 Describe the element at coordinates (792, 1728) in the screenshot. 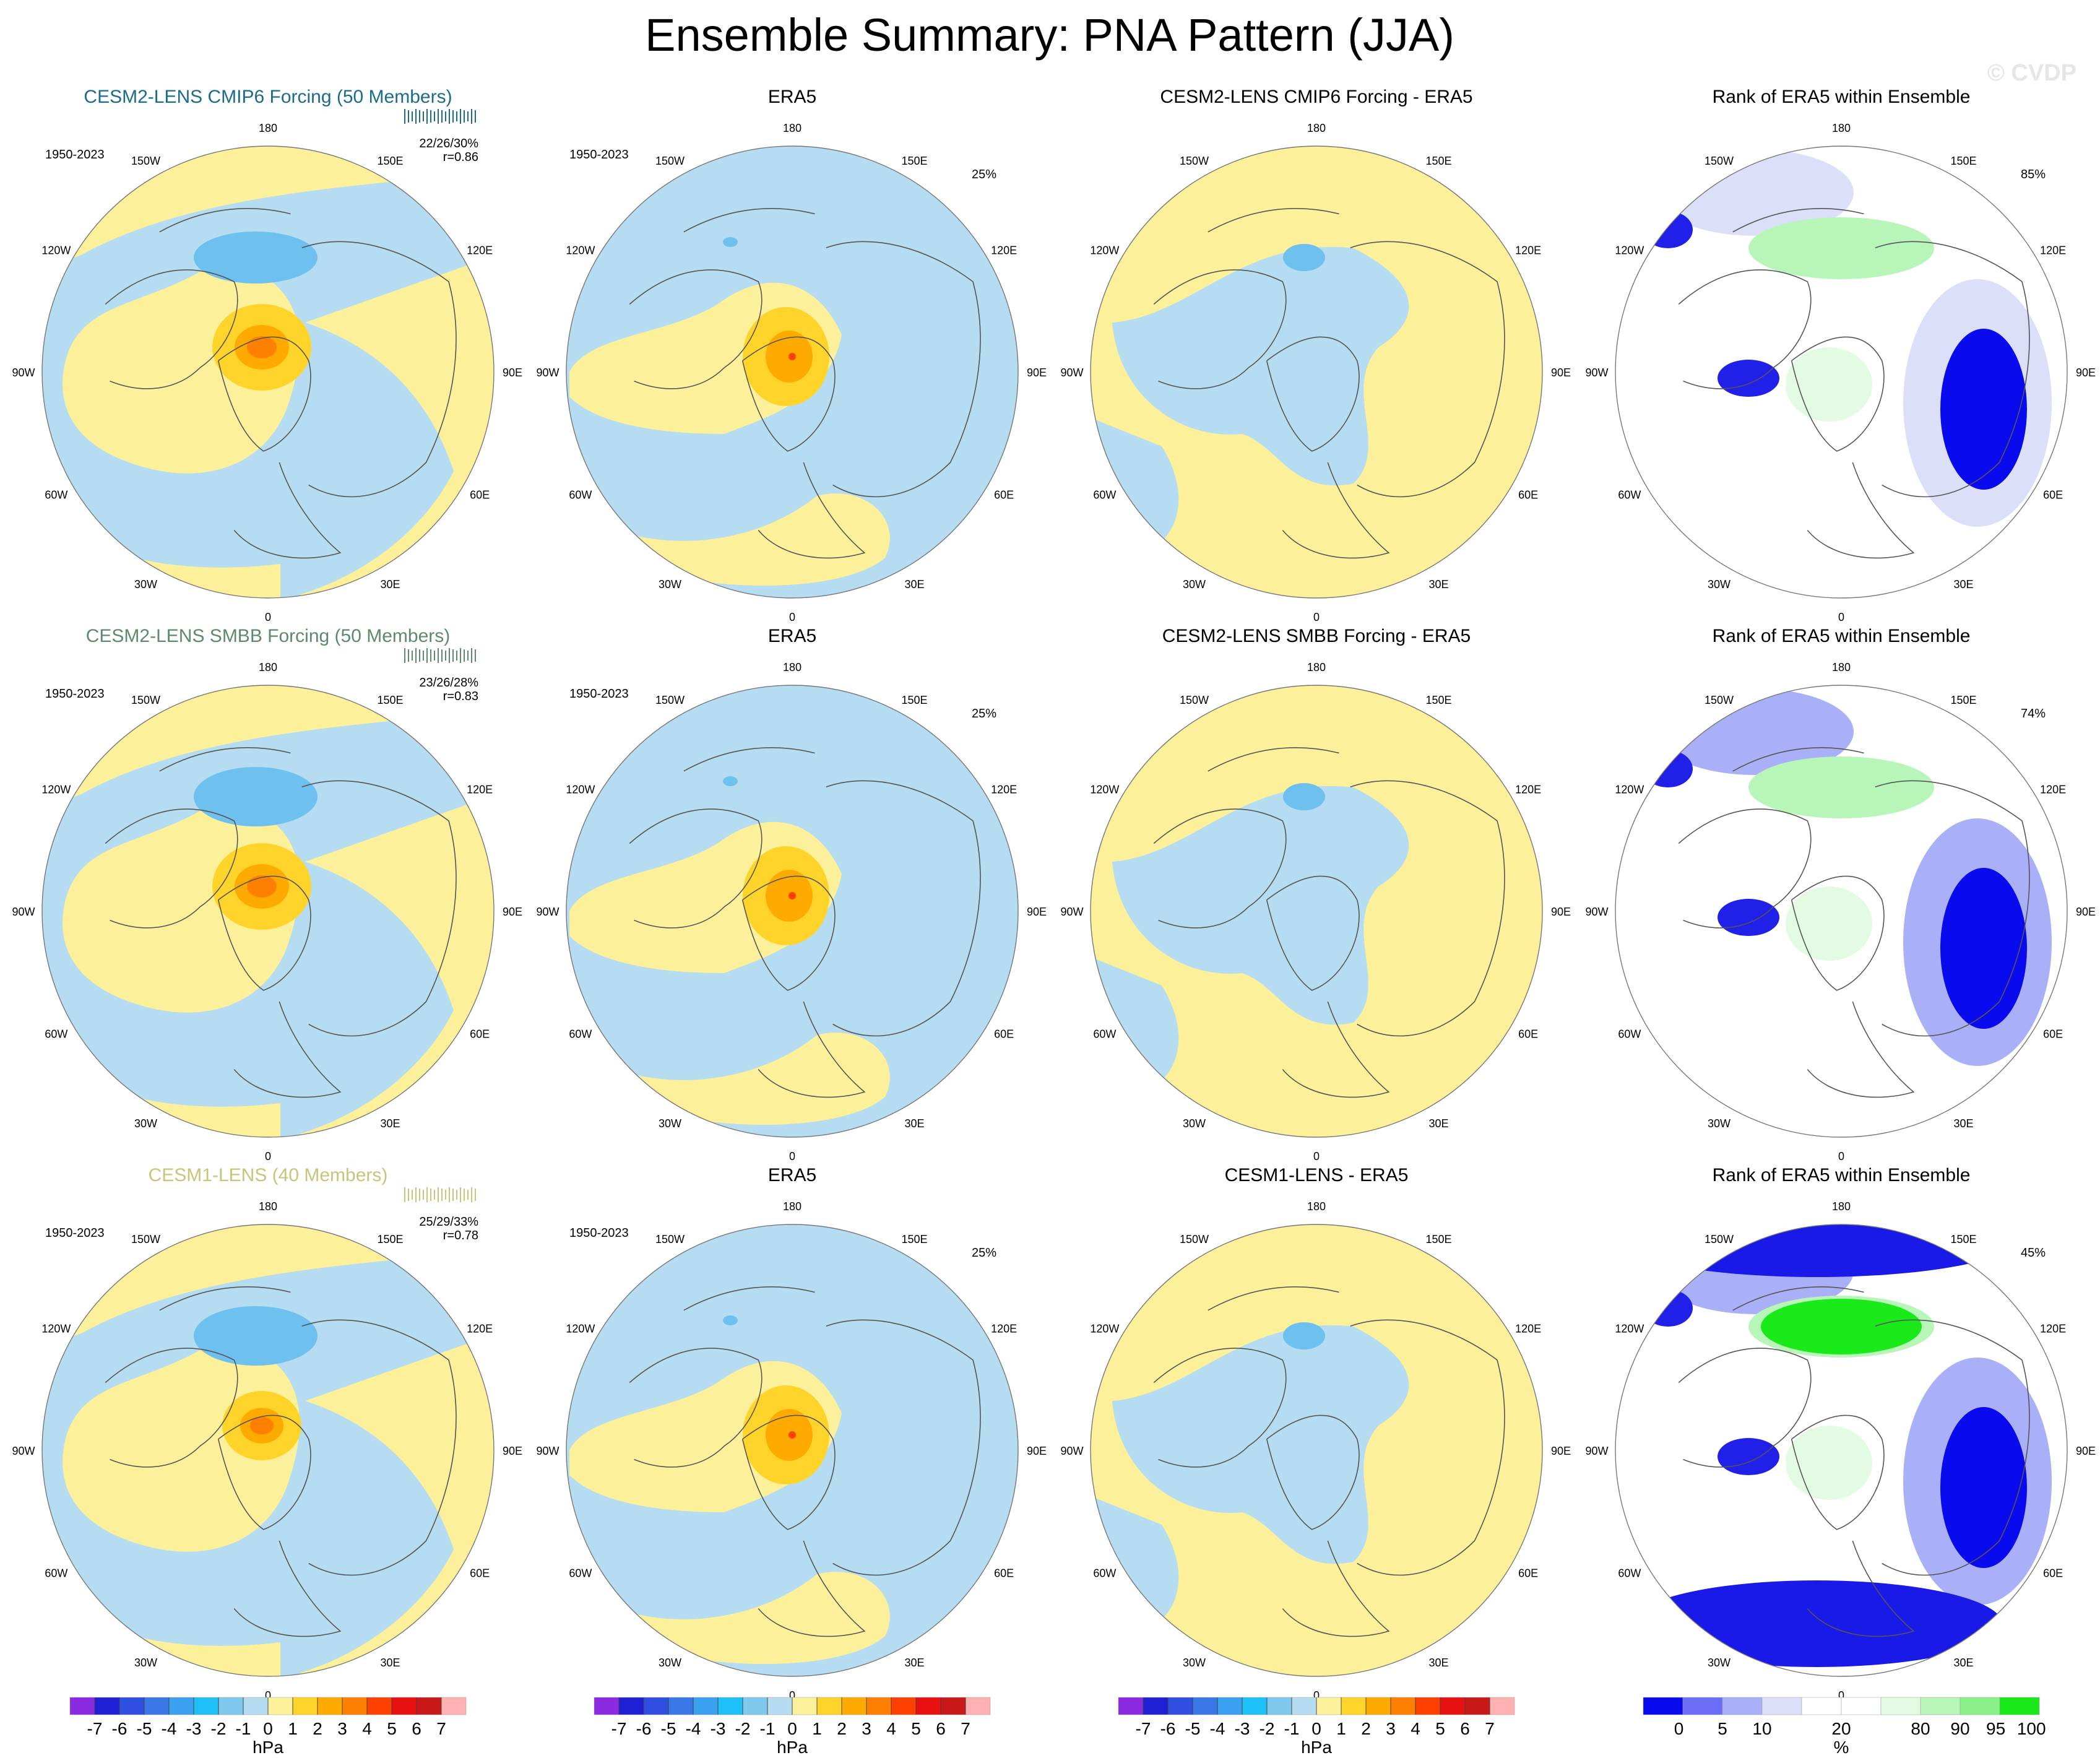

I see `colorbar-tick-label: 0` at that location.